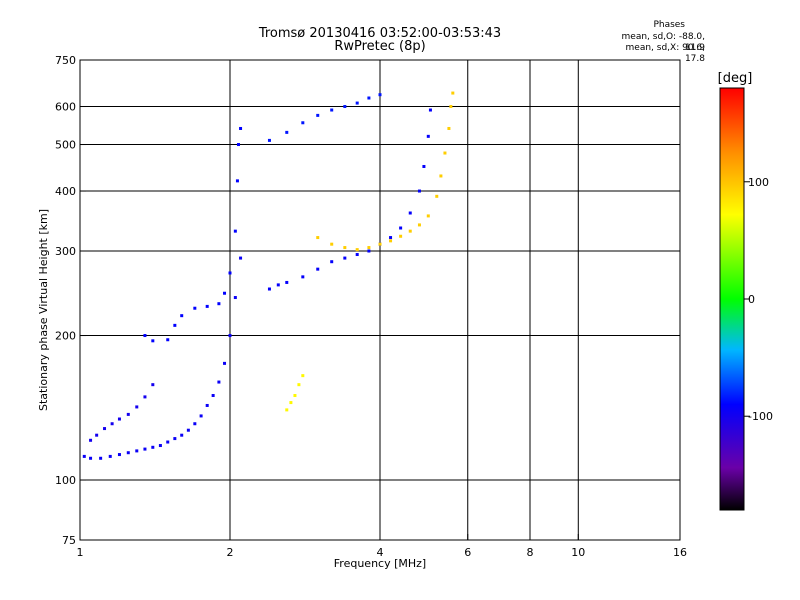  What do you see at coordinates (65, 145) in the screenshot?
I see `y-tick-label: 500` at bounding box center [65, 145].